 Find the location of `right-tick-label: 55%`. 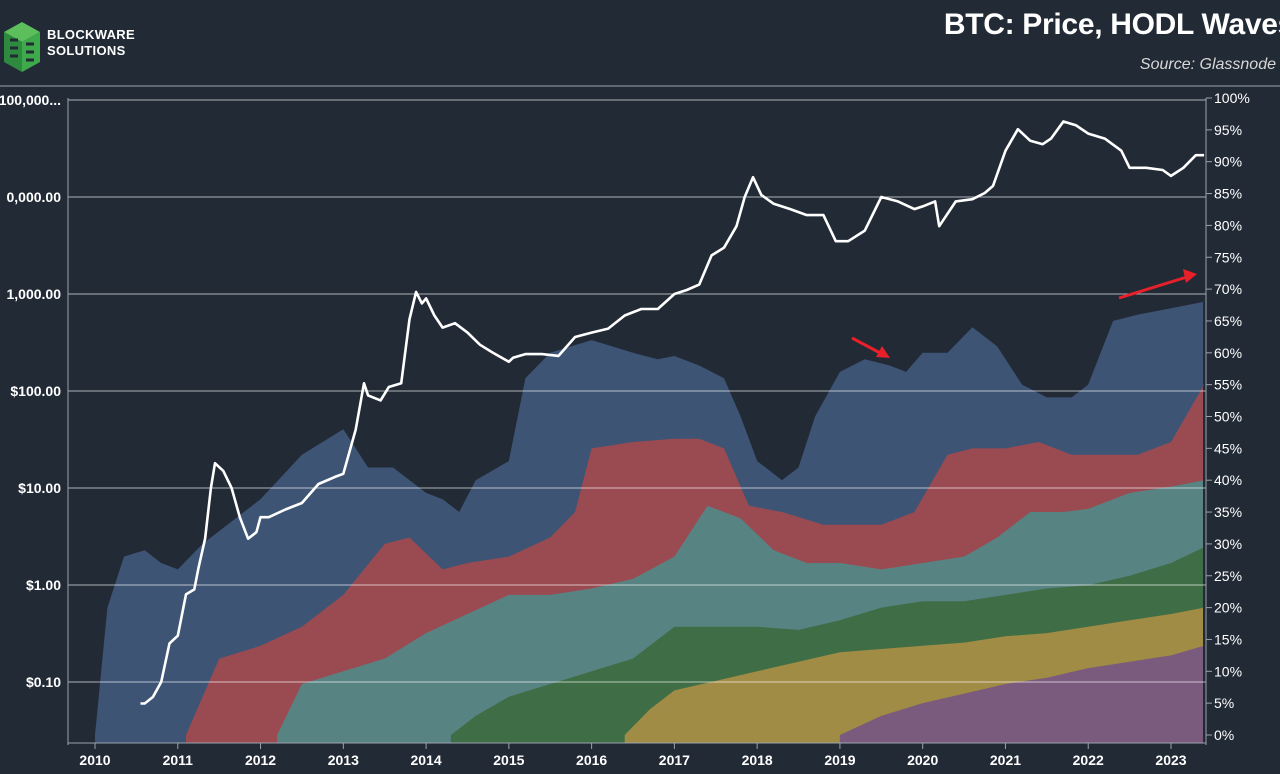

right-tick-label: 55% is located at coordinates (1228, 385).